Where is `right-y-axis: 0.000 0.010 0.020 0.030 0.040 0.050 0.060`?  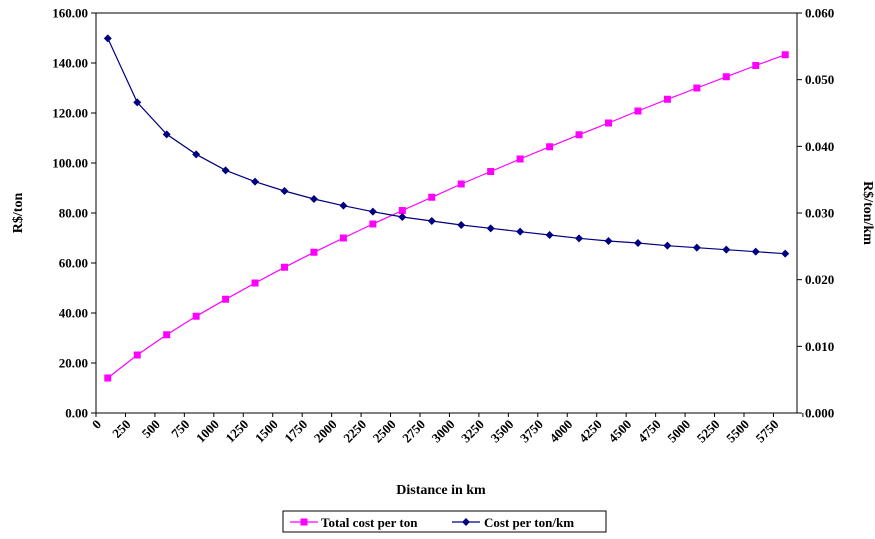 right-y-axis: 0.000 0.010 0.020 0.030 0.040 0.050 0.060 is located at coordinates (815, 213).